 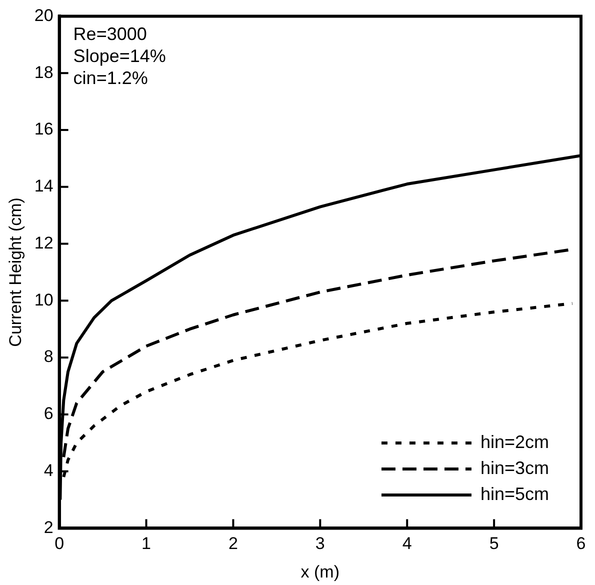 I want to click on x-tick-label: 0, so click(x=59, y=544).